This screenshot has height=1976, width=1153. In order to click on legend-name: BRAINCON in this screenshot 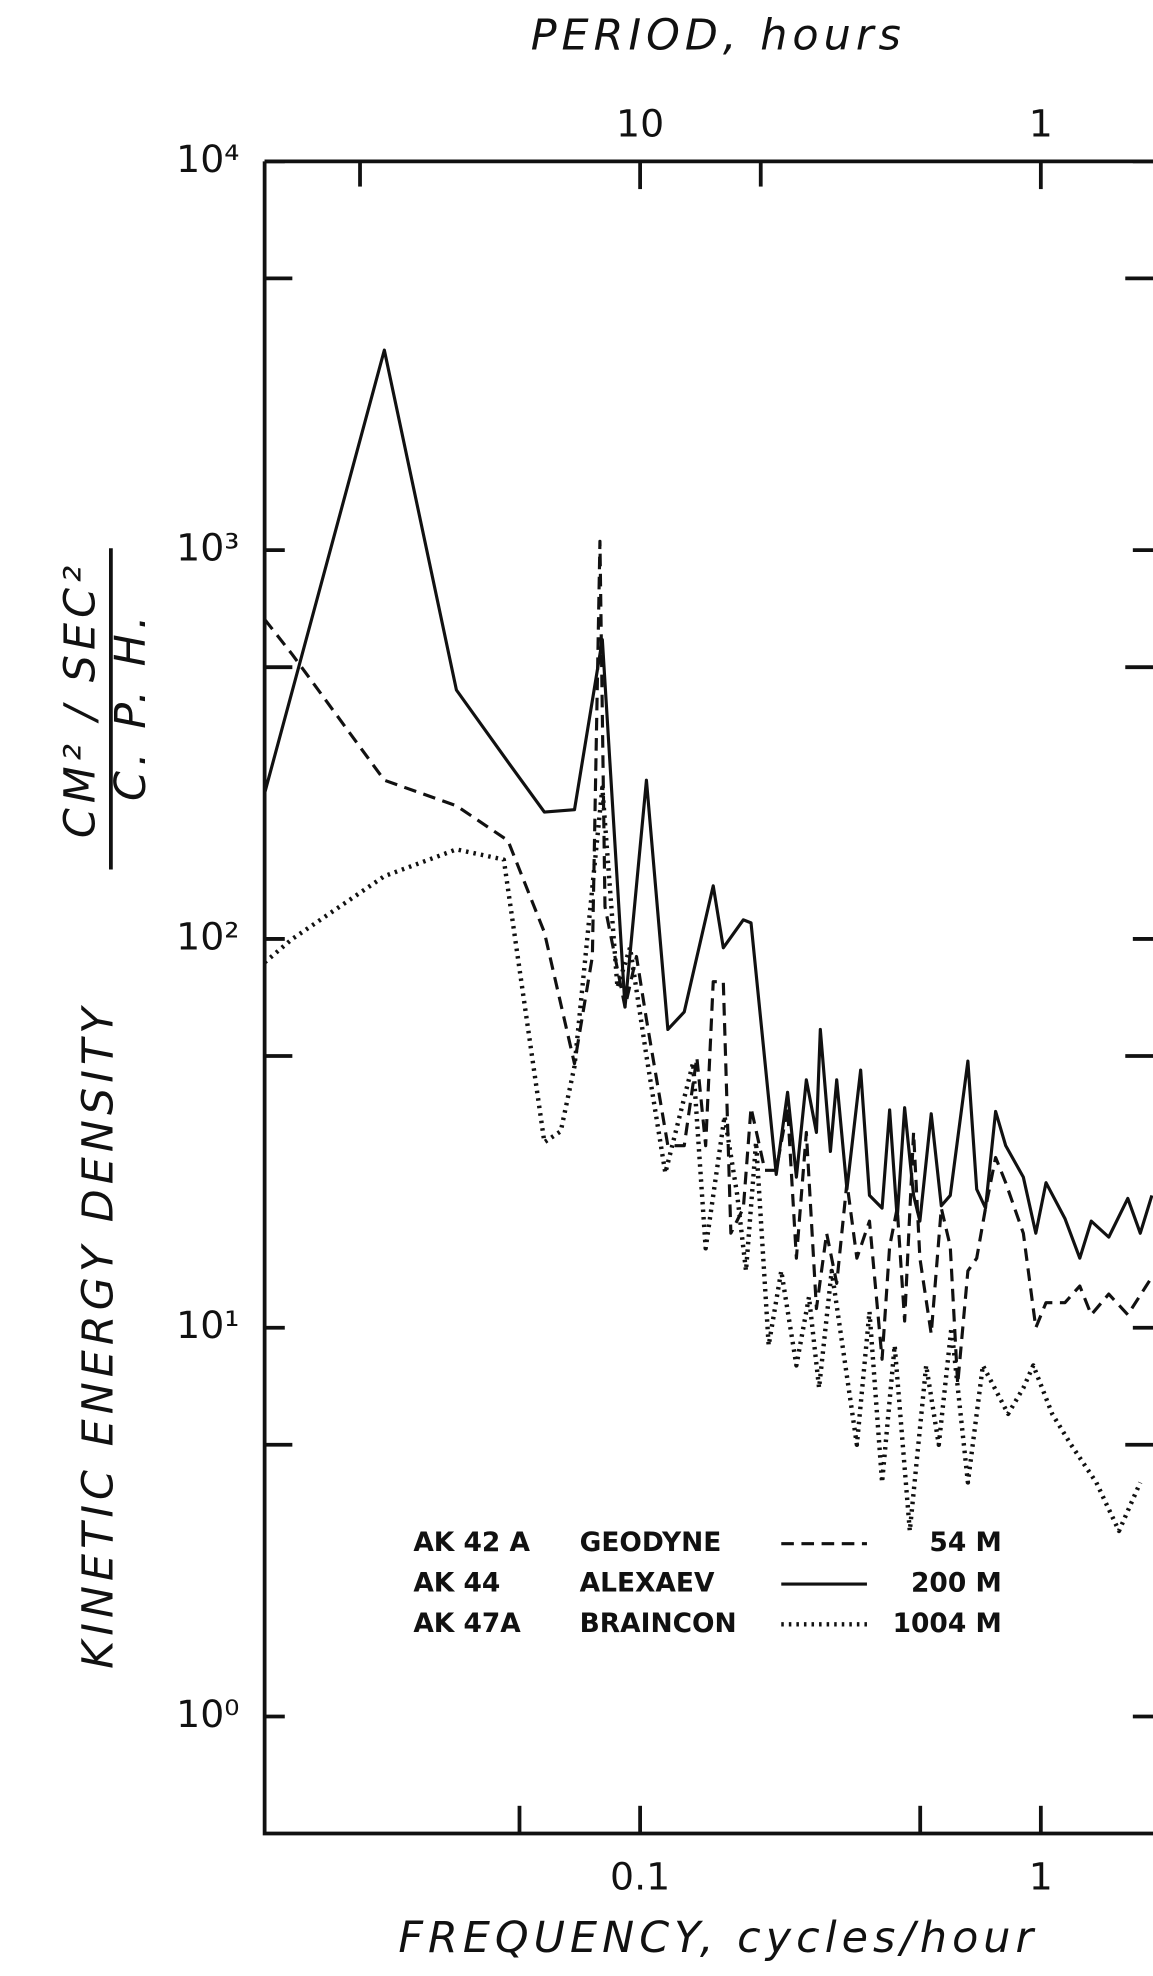, I will do `click(658, 1623)`.